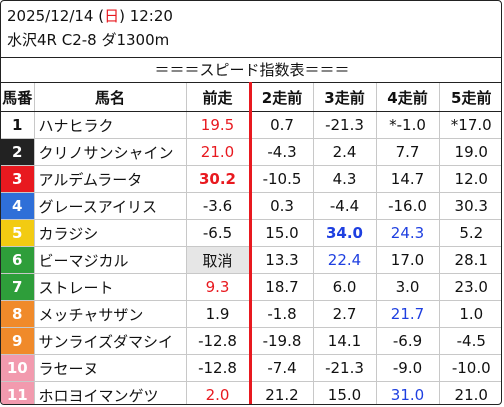 The image size is (504, 407). I want to click on date-prefix: 2025/12/14 (, so click(56, 16).